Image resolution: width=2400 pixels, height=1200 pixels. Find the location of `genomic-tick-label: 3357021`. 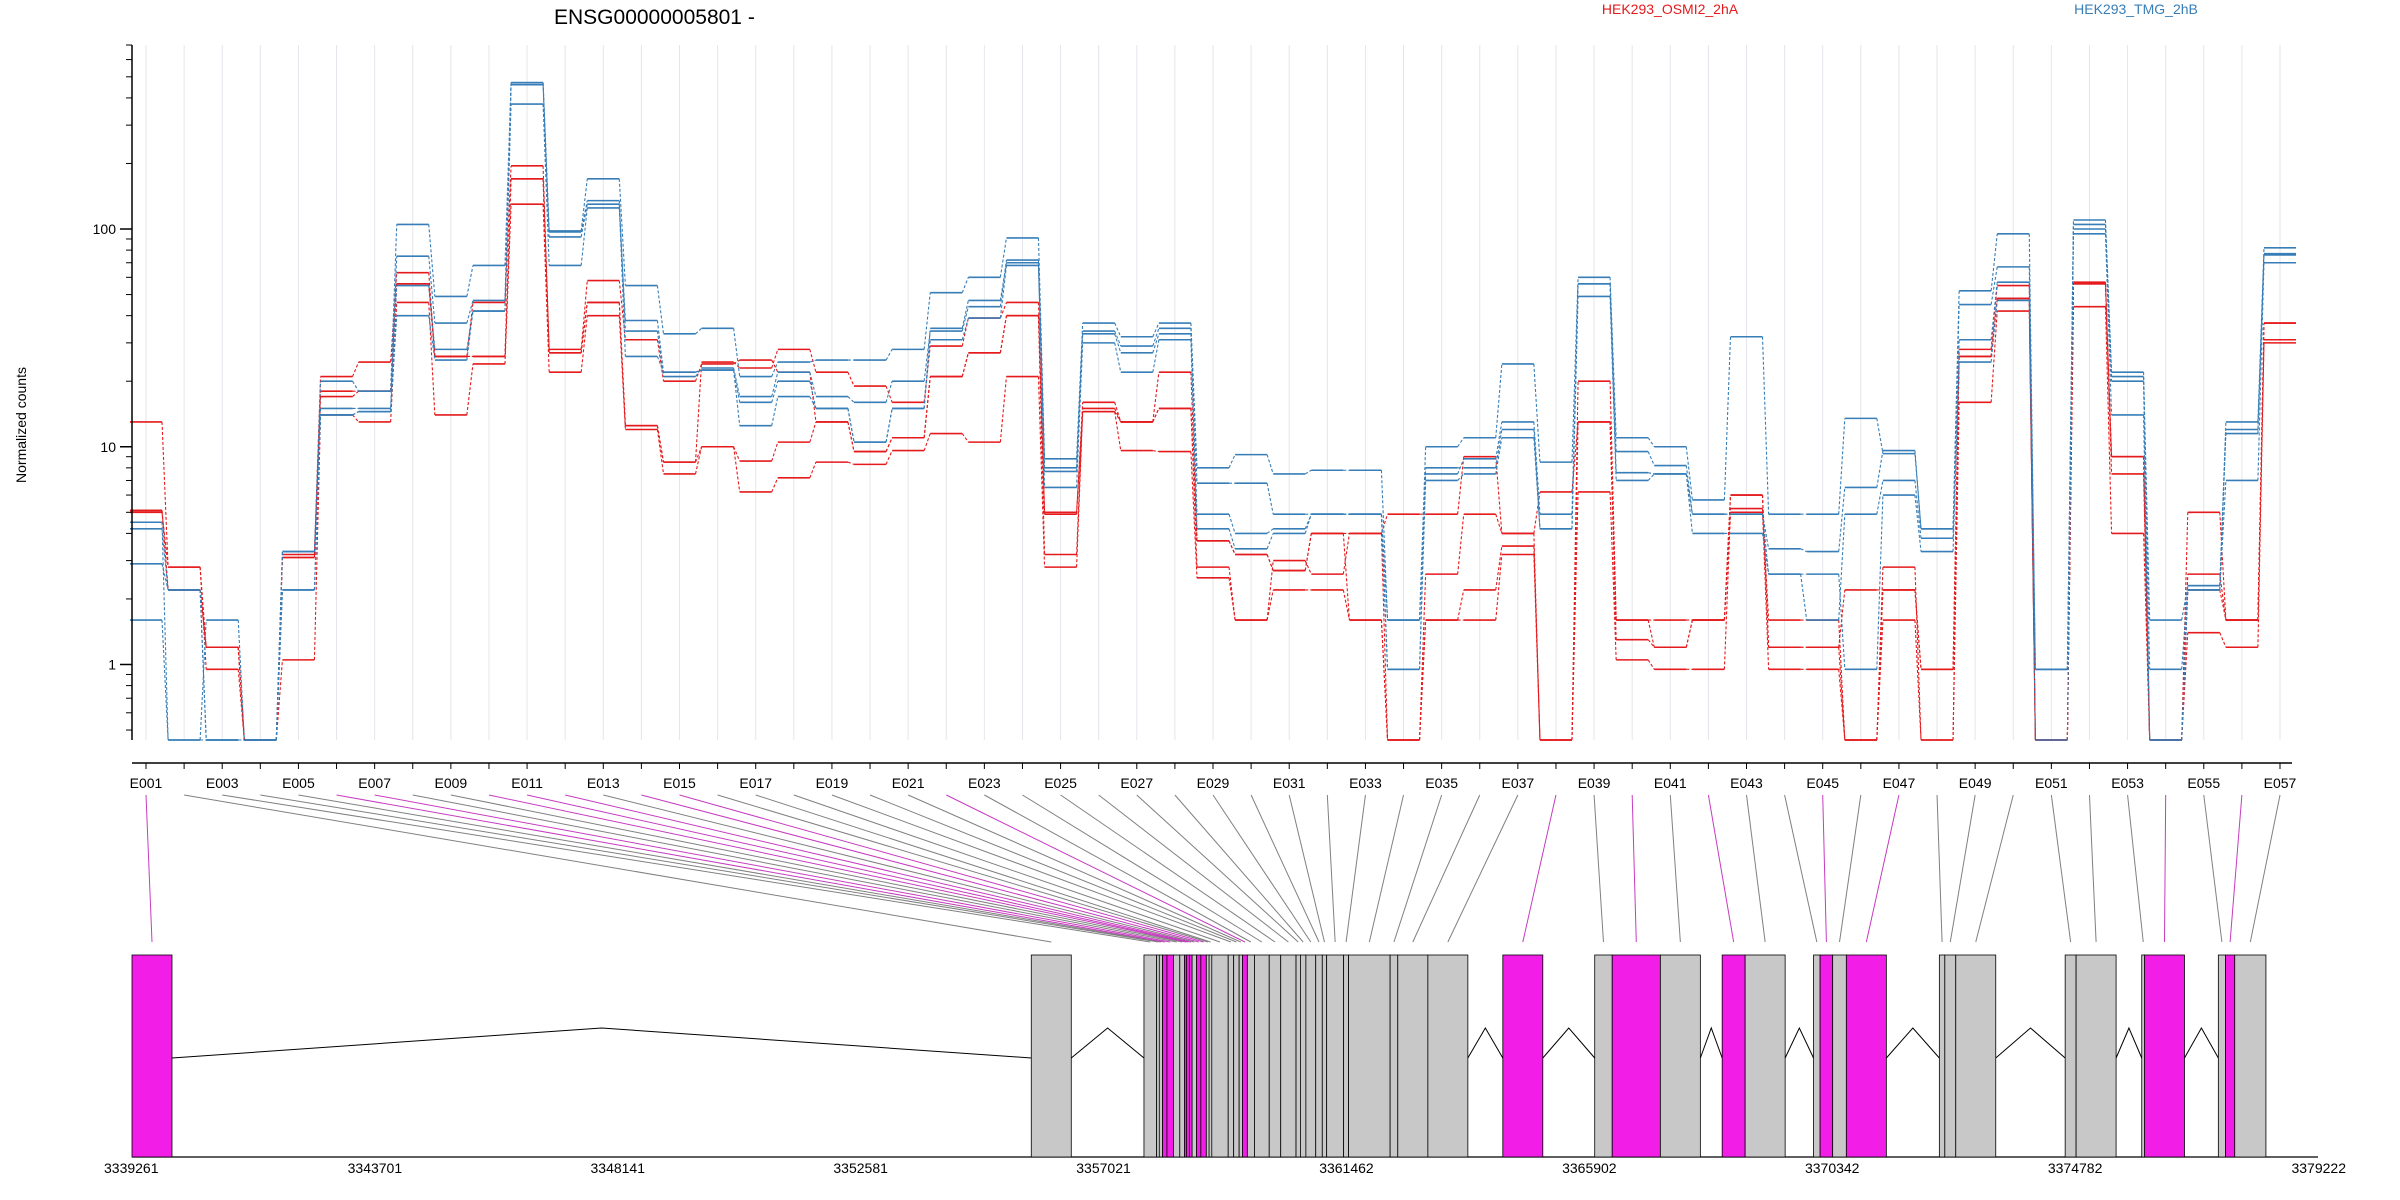

genomic-tick-label: 3357021 is located at coordinates (1103, 1168).